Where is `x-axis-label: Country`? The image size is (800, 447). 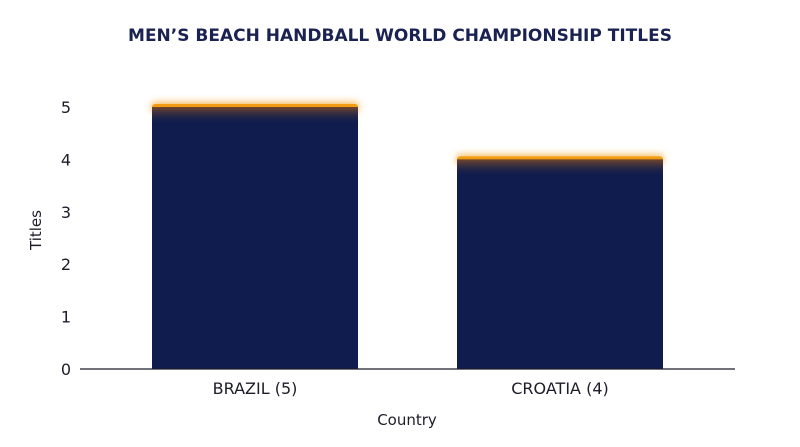 x-axis-label: Country is located at coordinates (407, 420).